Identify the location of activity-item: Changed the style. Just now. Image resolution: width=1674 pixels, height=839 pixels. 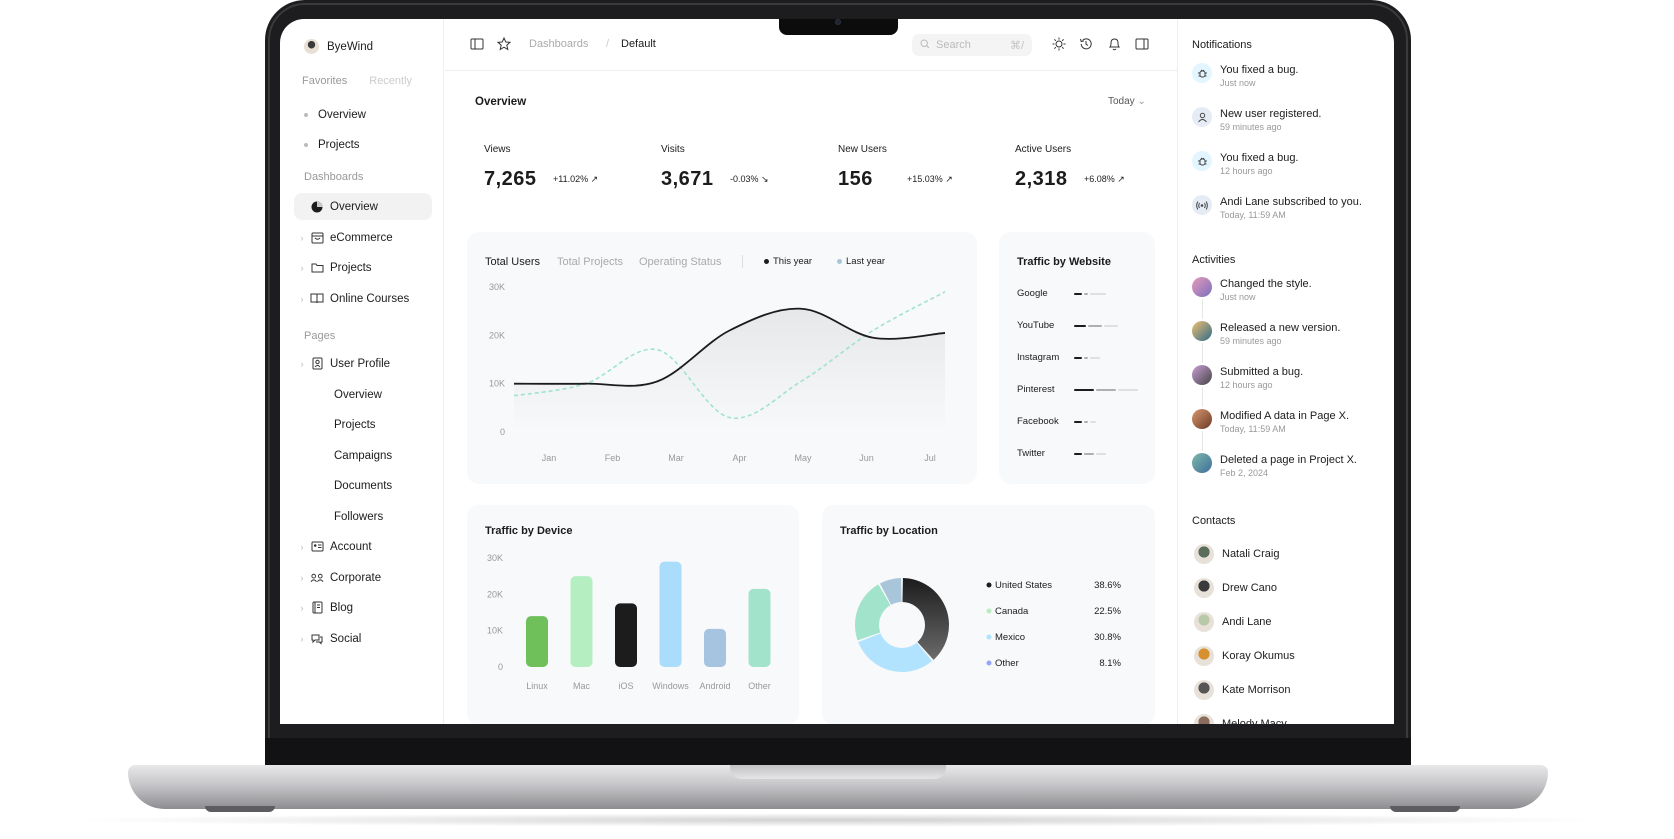
(1289, 290).